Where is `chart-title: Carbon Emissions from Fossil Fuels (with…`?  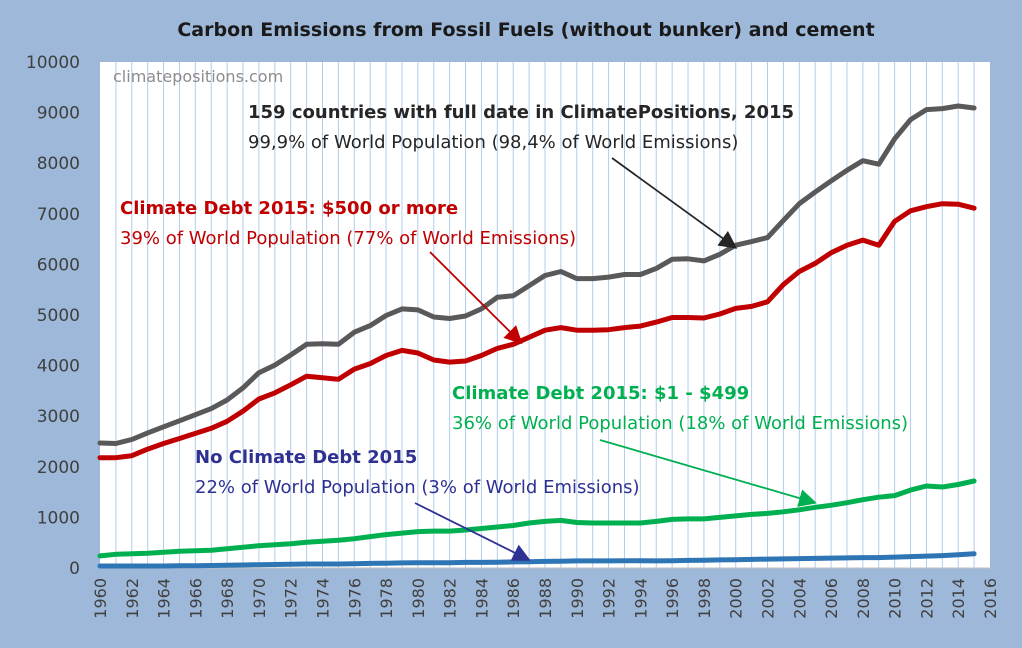 chart-title: Carbon Emissions from Fossil Fuels (with… is located at coordinates (525, 30).